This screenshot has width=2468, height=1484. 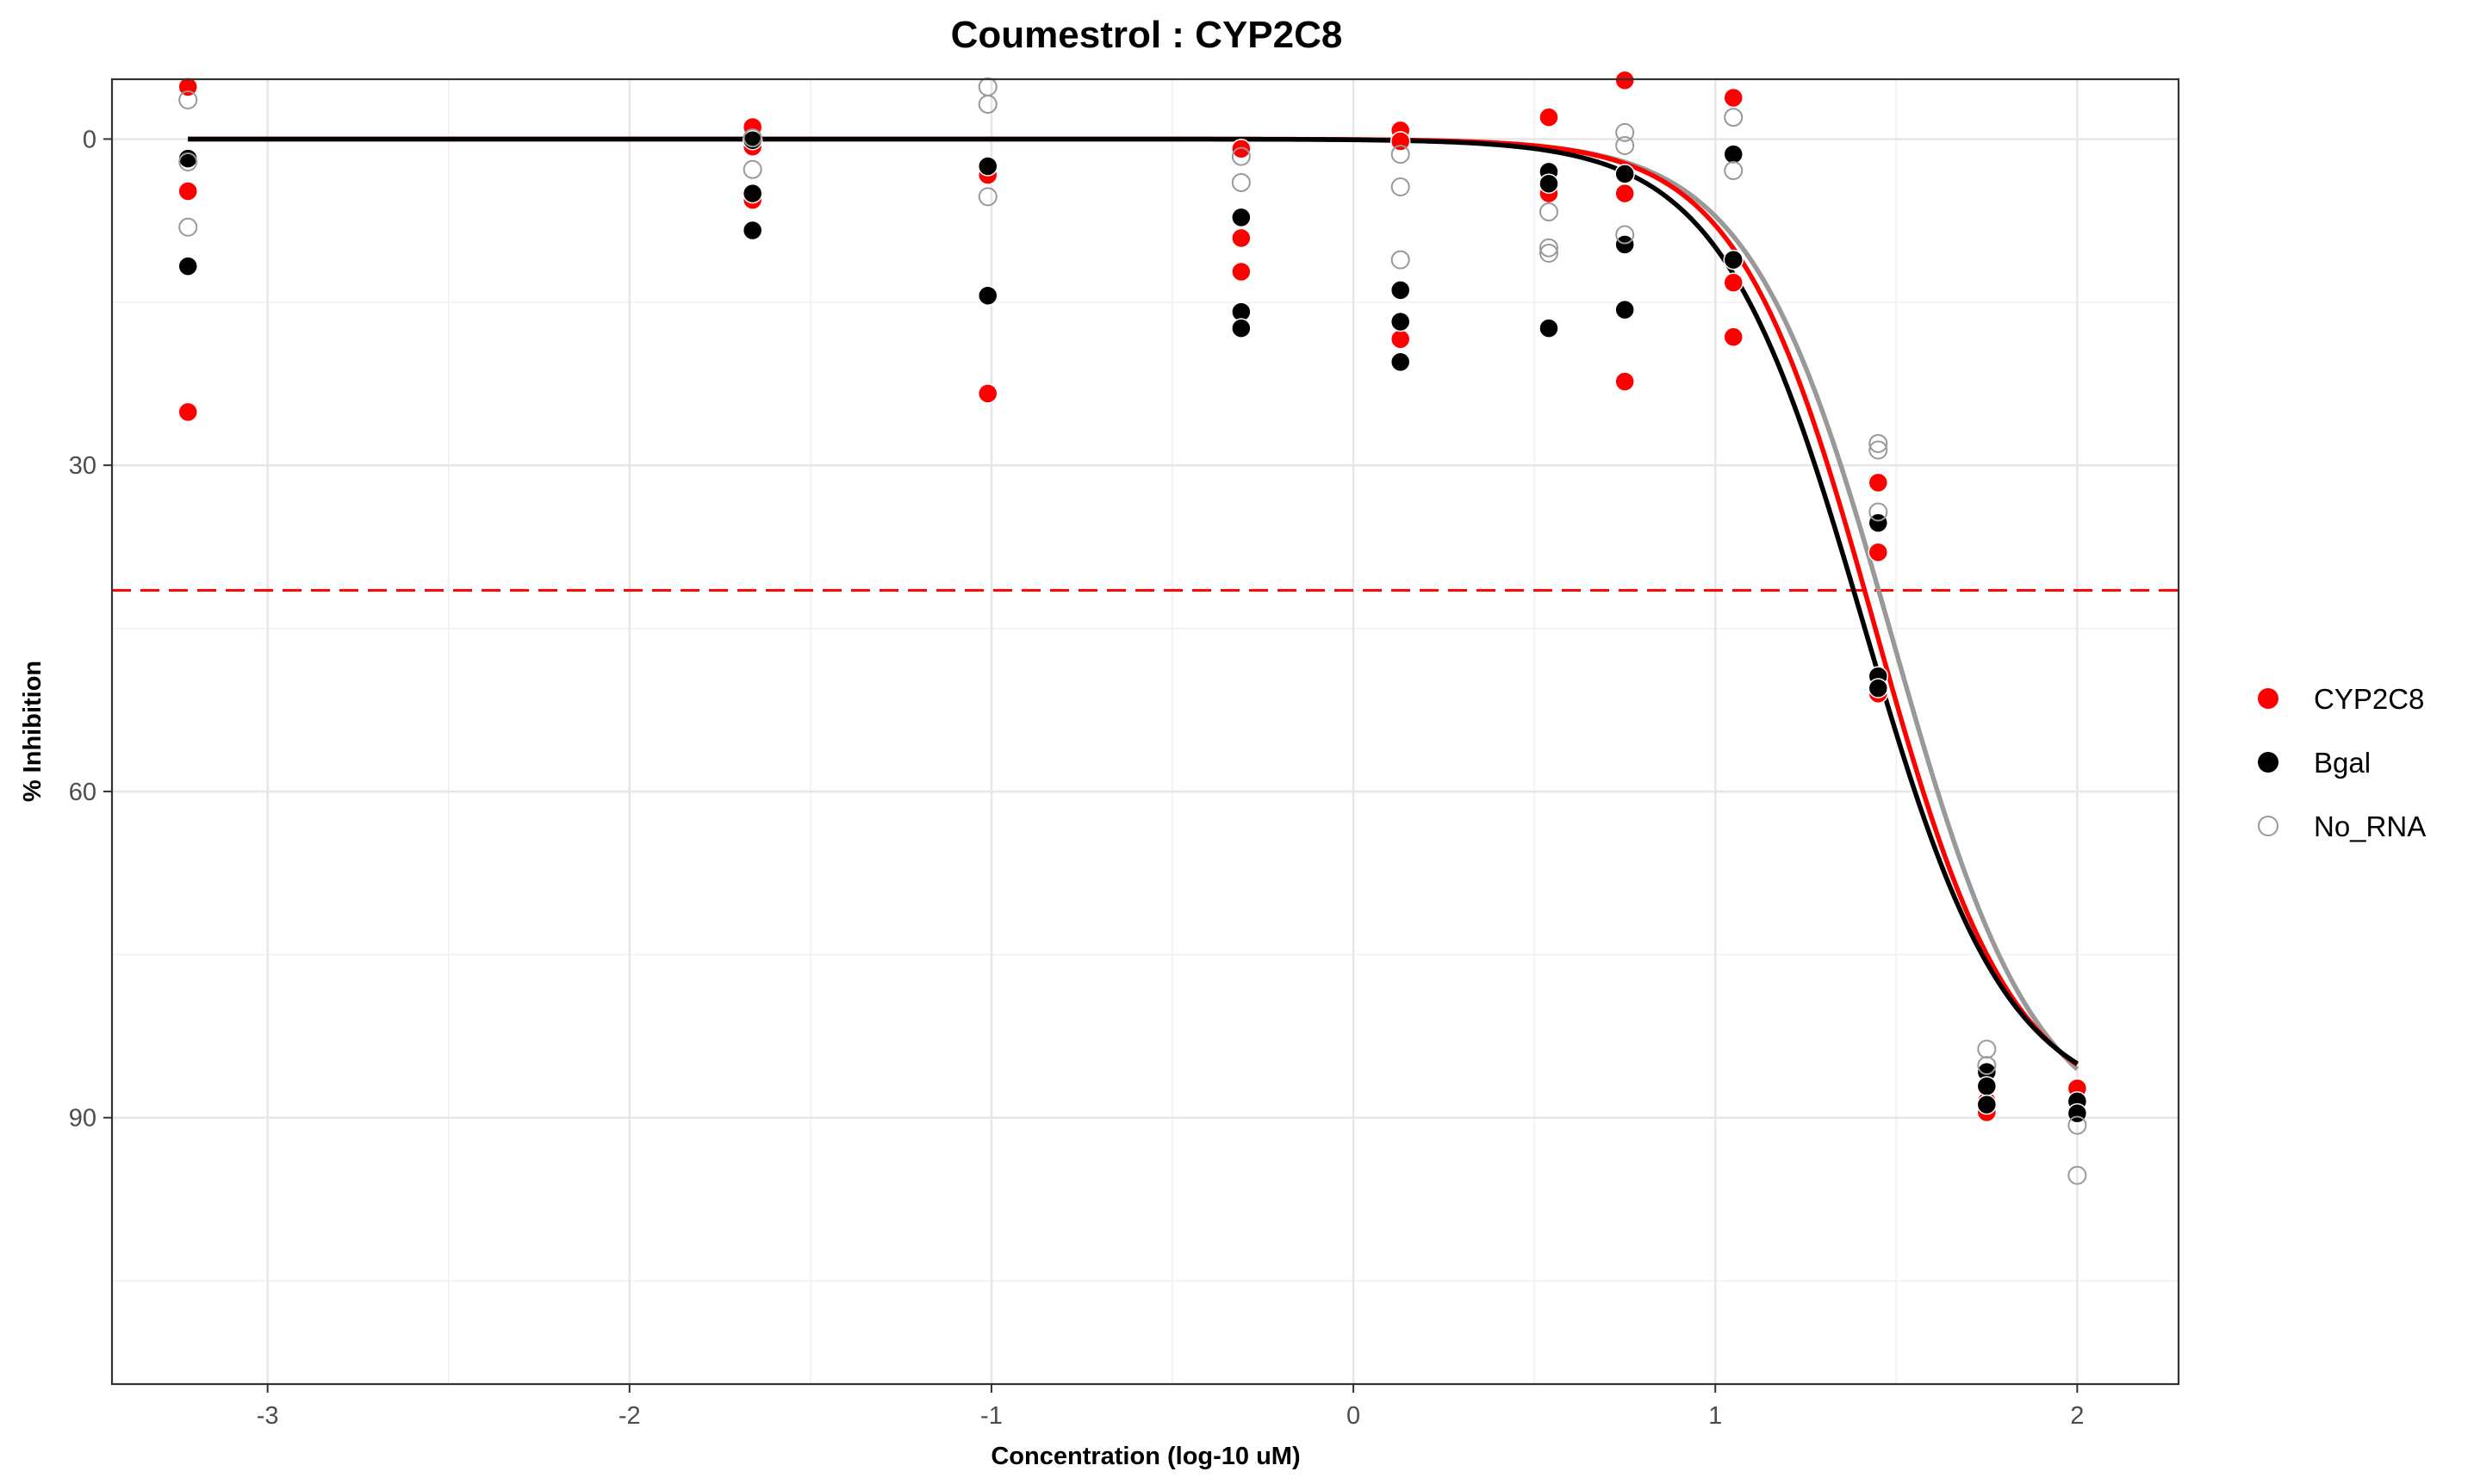 I want to click on y-tick-label: 0, so click(x=89, y=139).